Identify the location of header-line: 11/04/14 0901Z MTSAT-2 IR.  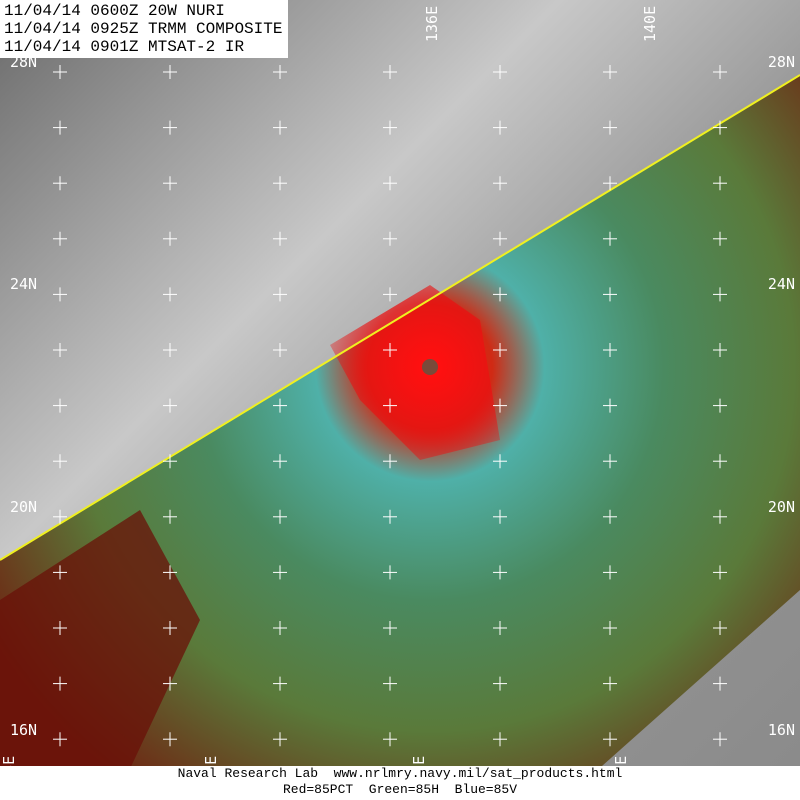
(124, 47).